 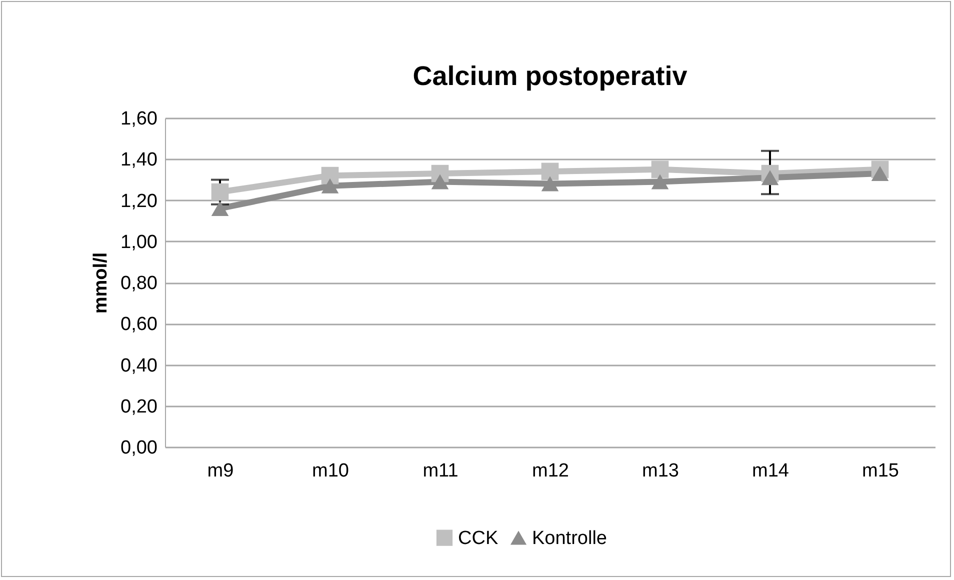 I want to click on x-tick-label: m12, so click(x=550, y=471).